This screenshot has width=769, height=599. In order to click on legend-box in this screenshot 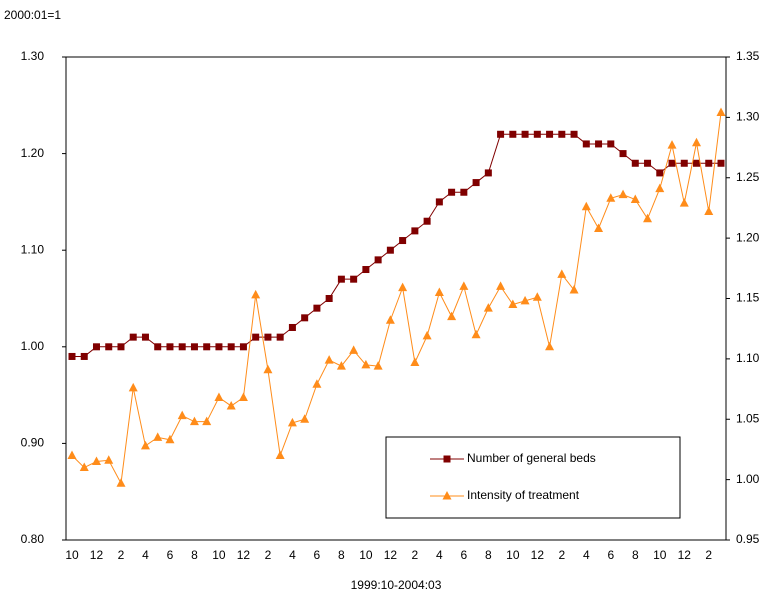, I will do `click(533, 477)`.